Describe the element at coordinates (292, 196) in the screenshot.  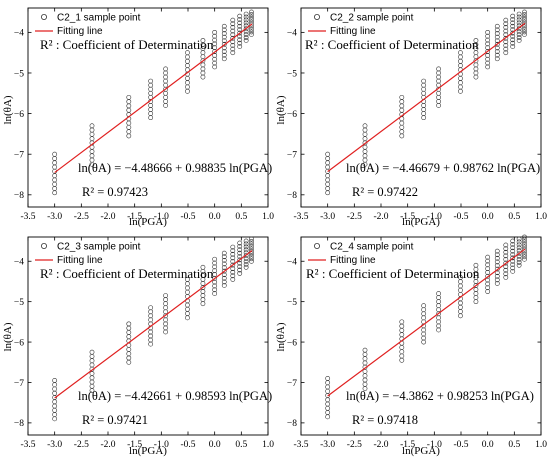
I see `y-tick-label: −8` at that location.